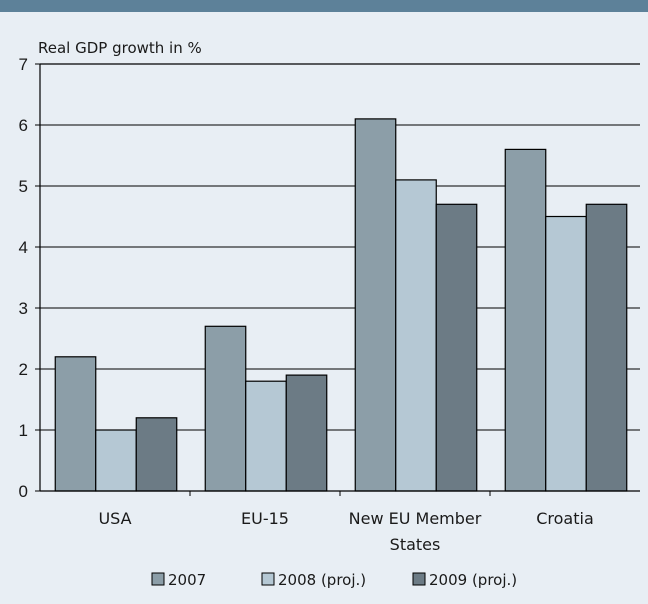 This screenshot has height=604, width=648. Describe the element at coordinates (116, 460) in the screenshot. I see `bar-2008-proj--0` at that location.